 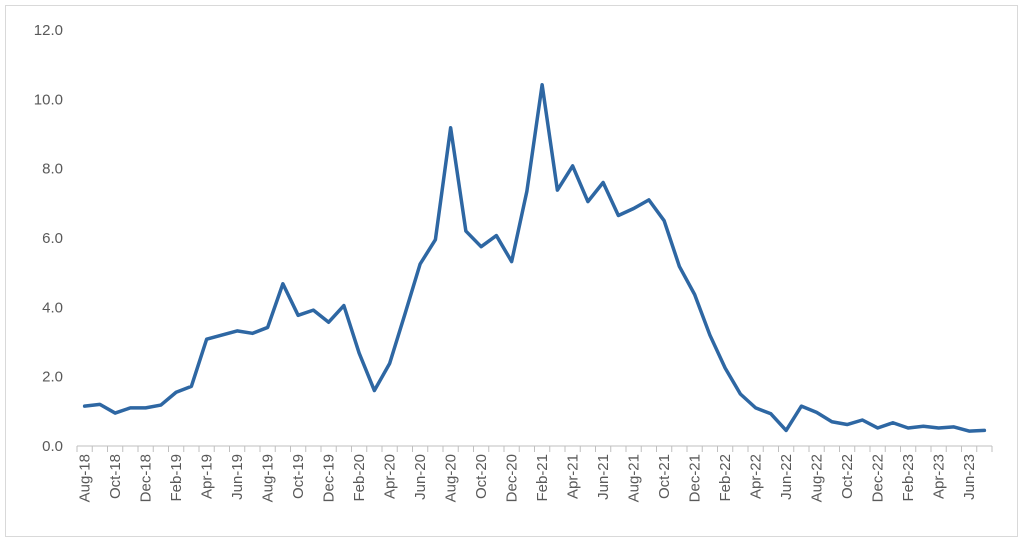 I want to click on y-tick-label: 8.0, so click(x=52, y=169).